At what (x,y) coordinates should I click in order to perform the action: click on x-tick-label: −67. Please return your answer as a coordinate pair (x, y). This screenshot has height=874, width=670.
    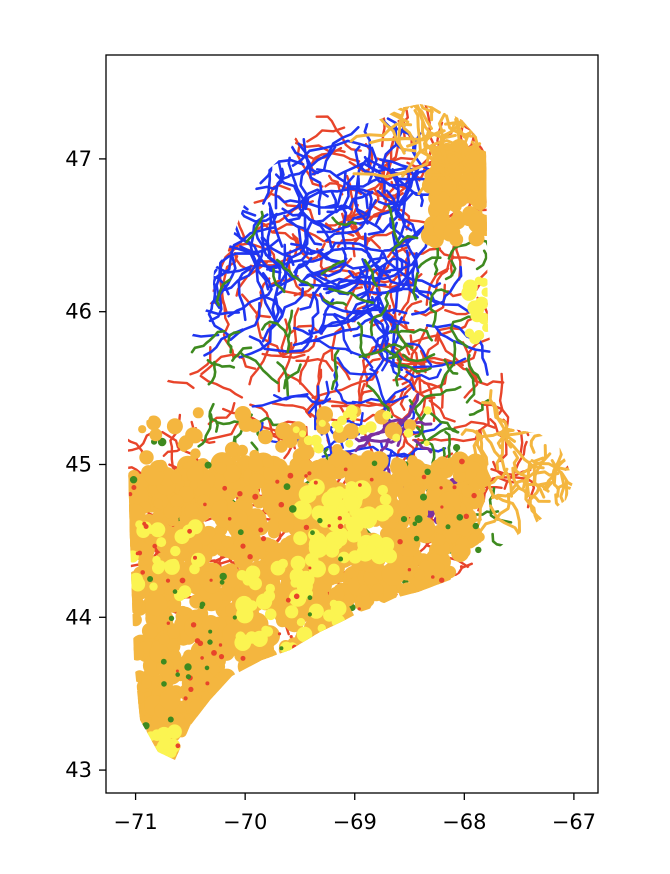
    Looking at the image, I should click on (574, 822).